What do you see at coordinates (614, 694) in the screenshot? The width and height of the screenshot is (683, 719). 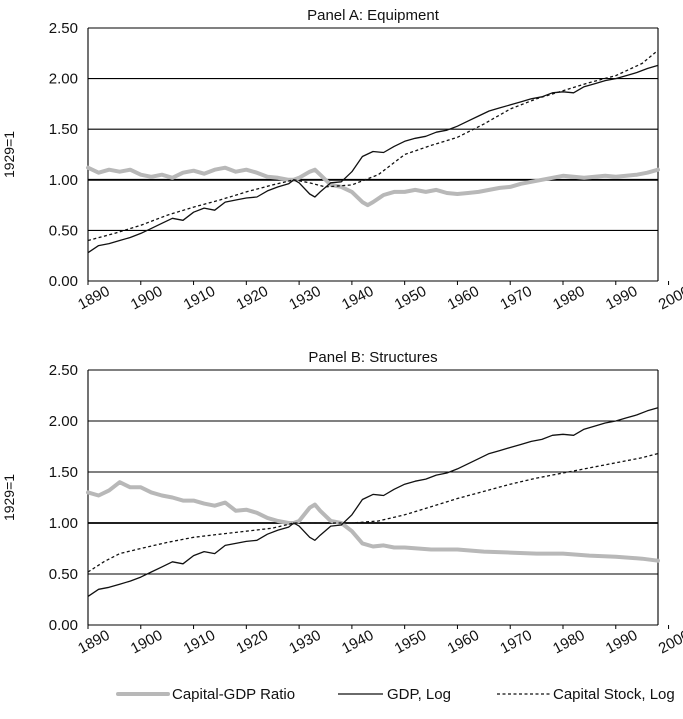 I see `legend-label-capital-stock-log: Capital Stock, Log` at bounding box center [614, 694].